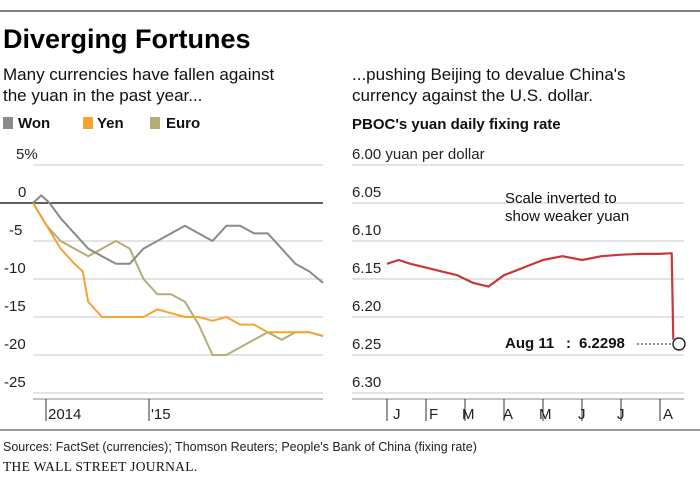  I want to click on left-y-tick-label: -5, so click(15, 230).